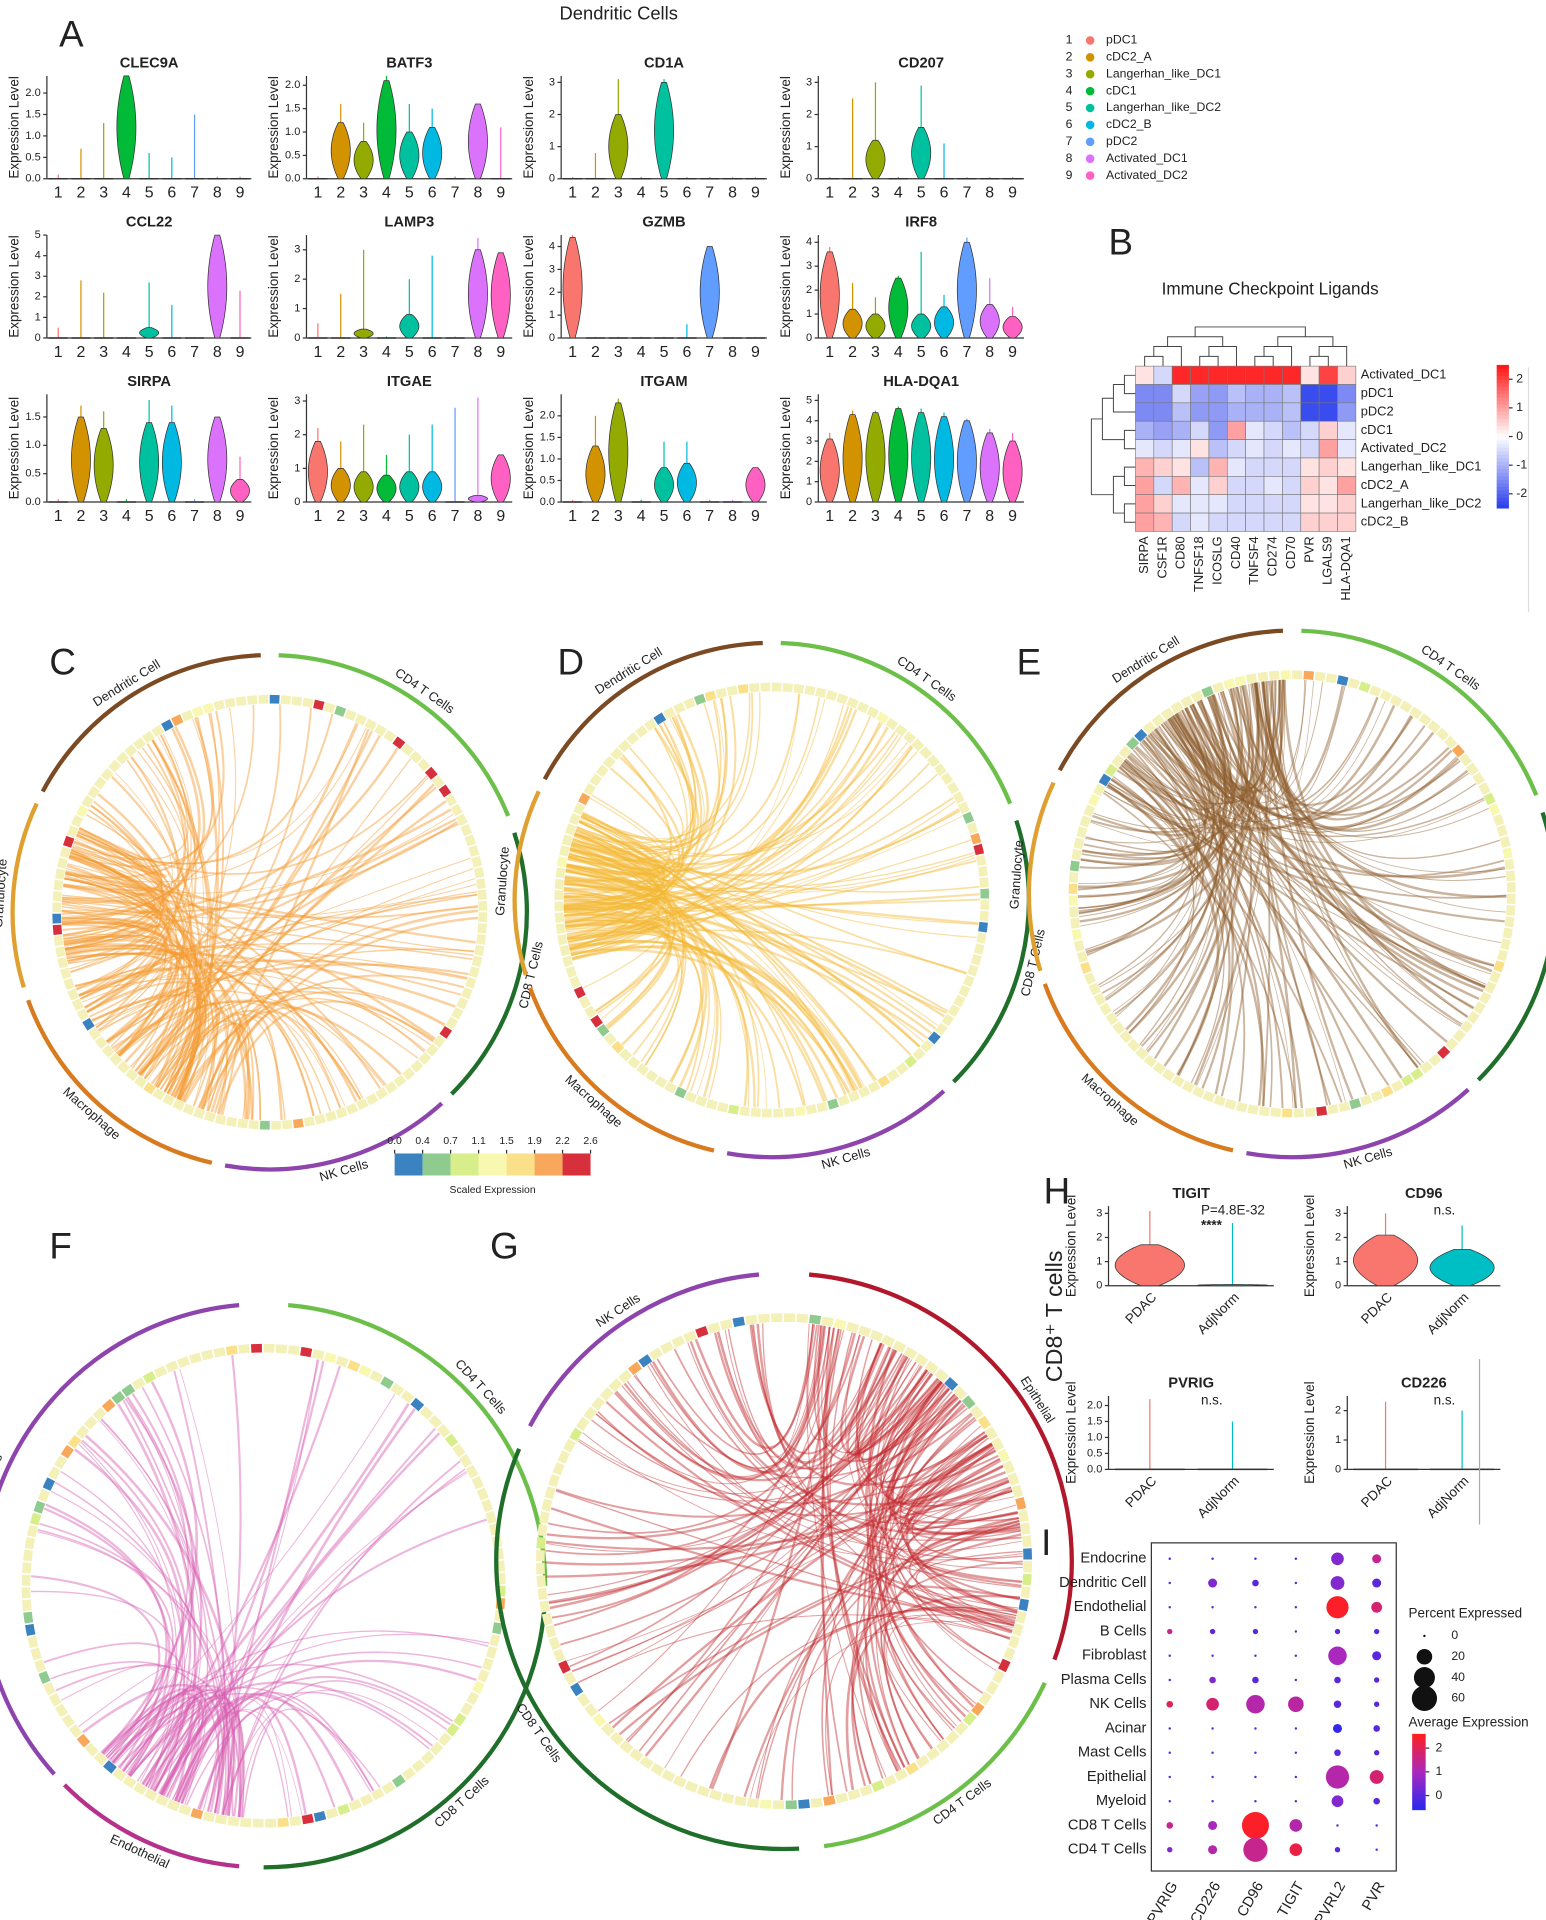  Describe the element at coordinates (526, 883) in the screenshot. I see `segment-arc` at that location.